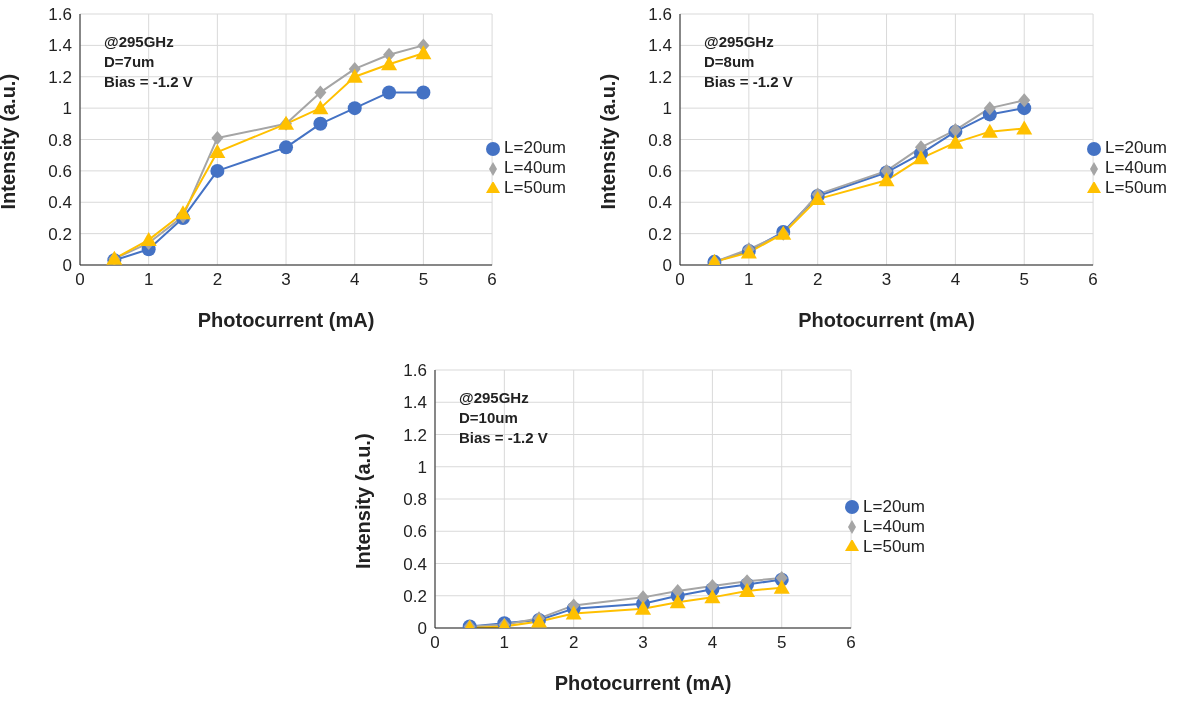  What do you see at coordinates (130, 62) in the screenshot?
I see `annotation: D=7um` at bounding box center [130, 62].